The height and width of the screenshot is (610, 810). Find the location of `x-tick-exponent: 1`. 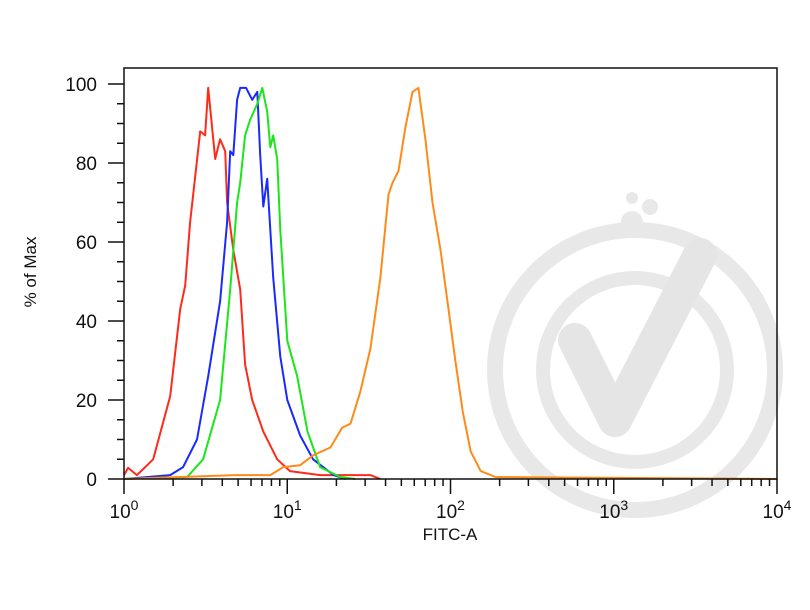

x-tick-exponent: 1 is located at coordinates (298, 505).